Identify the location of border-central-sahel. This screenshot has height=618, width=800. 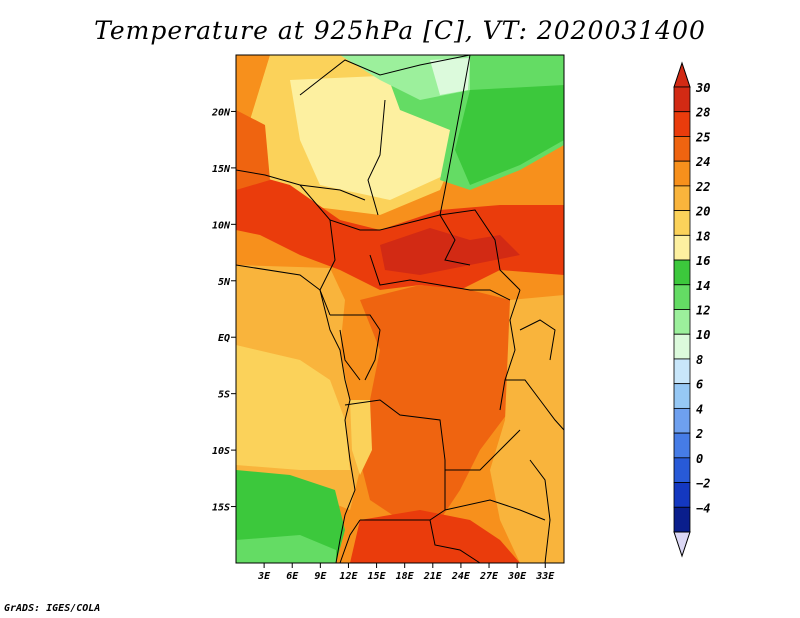
(339, 207).